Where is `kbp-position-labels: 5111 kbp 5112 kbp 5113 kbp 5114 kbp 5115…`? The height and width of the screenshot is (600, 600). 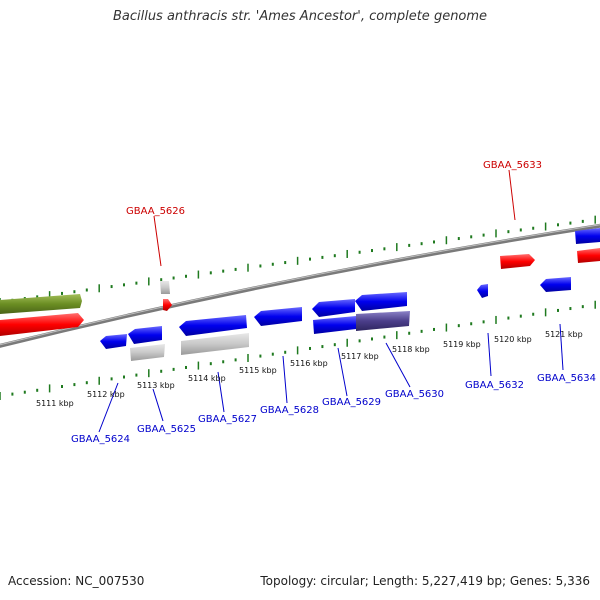
kbp-position-labels: 5111 kbp 5112 kbp 5113 kbp 5114 kbp 5115… is located at coordinates (309, 369).